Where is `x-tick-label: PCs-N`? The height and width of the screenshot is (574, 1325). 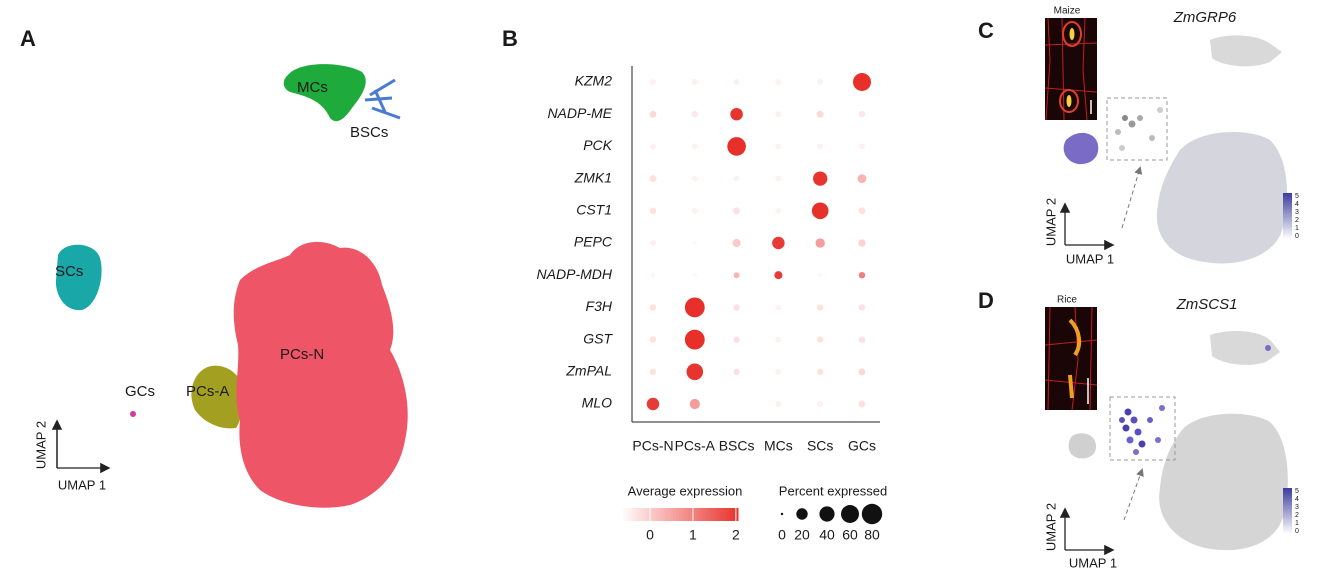 x-tick-label: PCs-N is located at coordinates (652, 446).